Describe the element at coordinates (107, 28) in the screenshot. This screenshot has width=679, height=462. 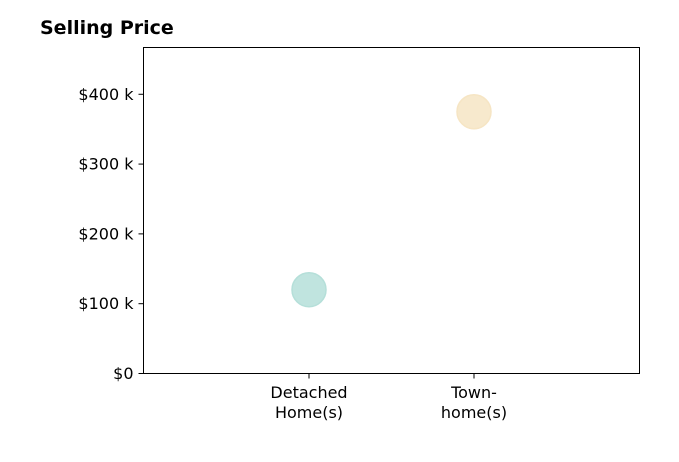
I see `chart-title: Selling Price` at that location.